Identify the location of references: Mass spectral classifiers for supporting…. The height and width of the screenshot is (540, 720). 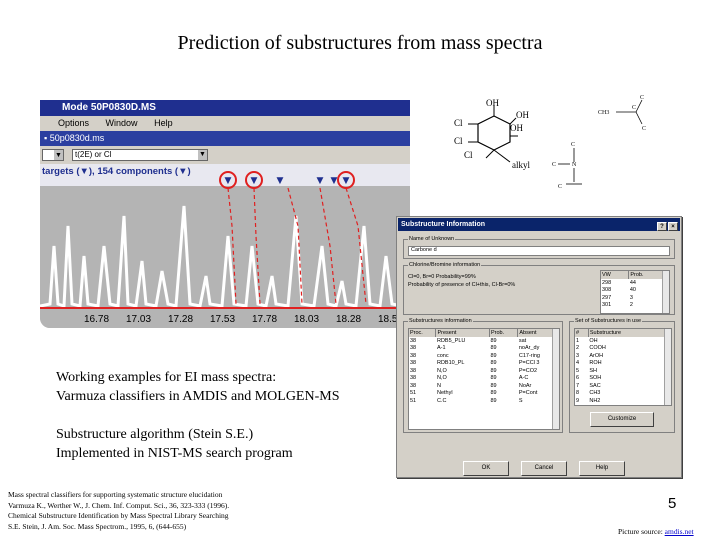
(178, 511).